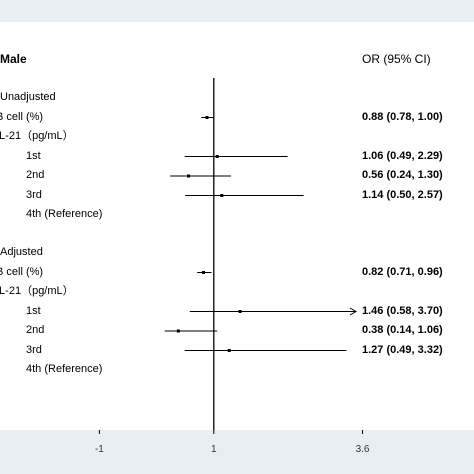  What do you see at coordinates (402, 310) in the screenshot?
I see `or-value: 1.46 (0.58, 3.70)` at bounding box center [402, 310].